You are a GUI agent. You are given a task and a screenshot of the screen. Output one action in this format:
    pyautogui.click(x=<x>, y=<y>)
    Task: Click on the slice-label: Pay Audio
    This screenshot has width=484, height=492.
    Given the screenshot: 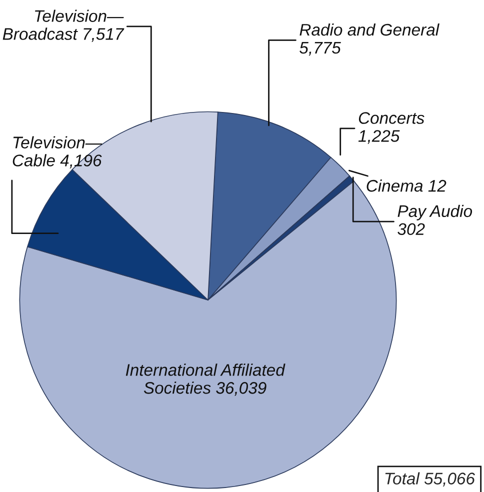 What is the action you would take?
    pyautogui.click(x=435, y=212)
    